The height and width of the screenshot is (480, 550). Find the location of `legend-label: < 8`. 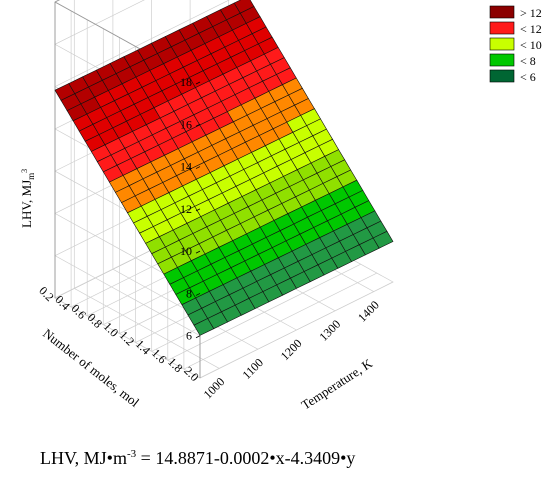

legend-label: < 8 is located at coordinates (528, 61).